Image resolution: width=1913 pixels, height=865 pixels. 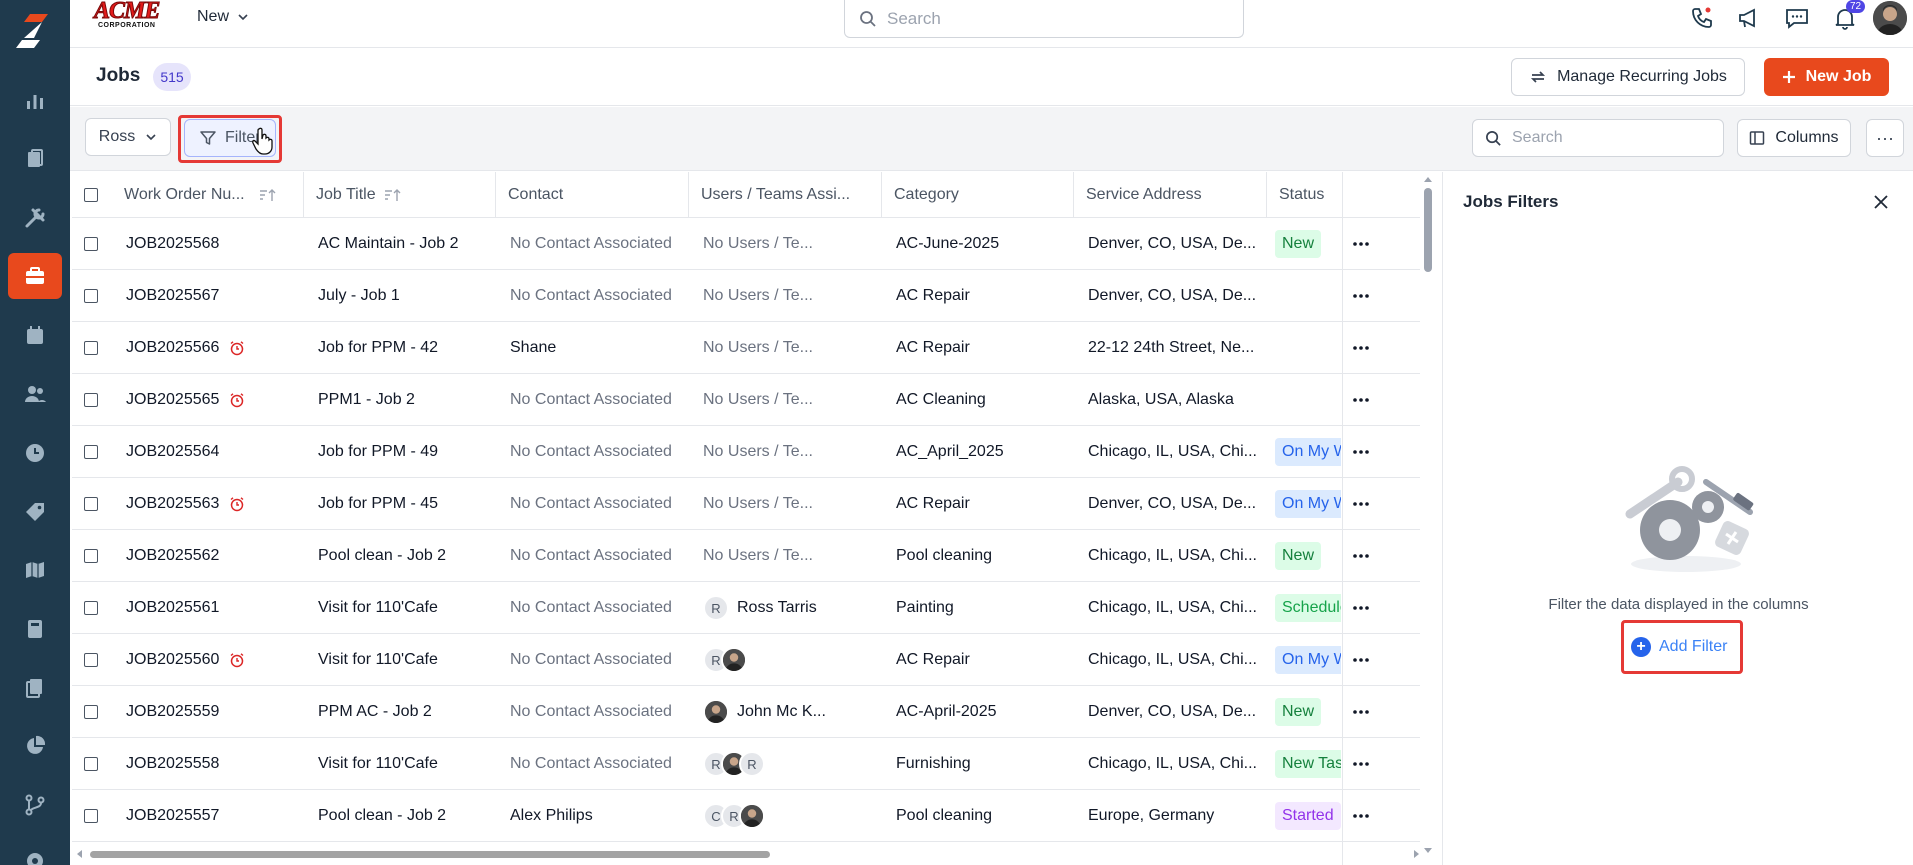 What do you see at coordinates (79, 854) in the screenshot?
I see `scroll-left-icon` at bounding box center [79, 854].